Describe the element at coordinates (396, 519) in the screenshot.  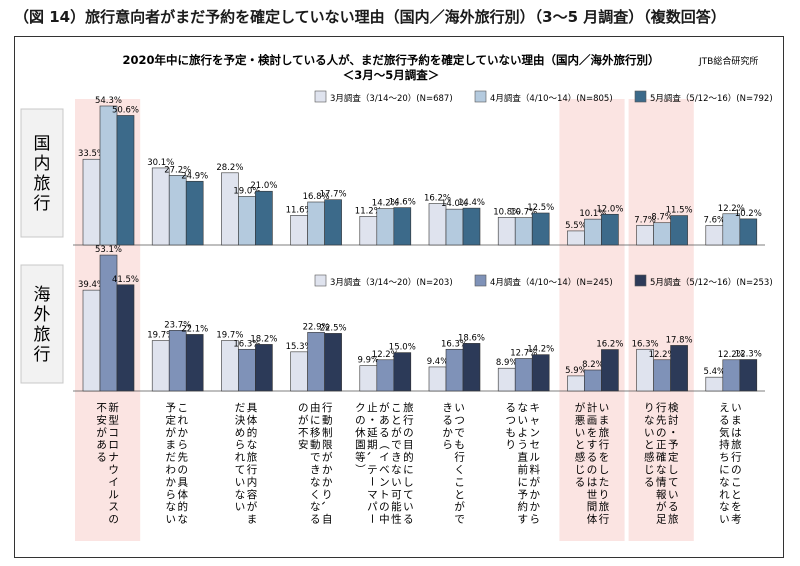
I see `category-char: 性` at that location.